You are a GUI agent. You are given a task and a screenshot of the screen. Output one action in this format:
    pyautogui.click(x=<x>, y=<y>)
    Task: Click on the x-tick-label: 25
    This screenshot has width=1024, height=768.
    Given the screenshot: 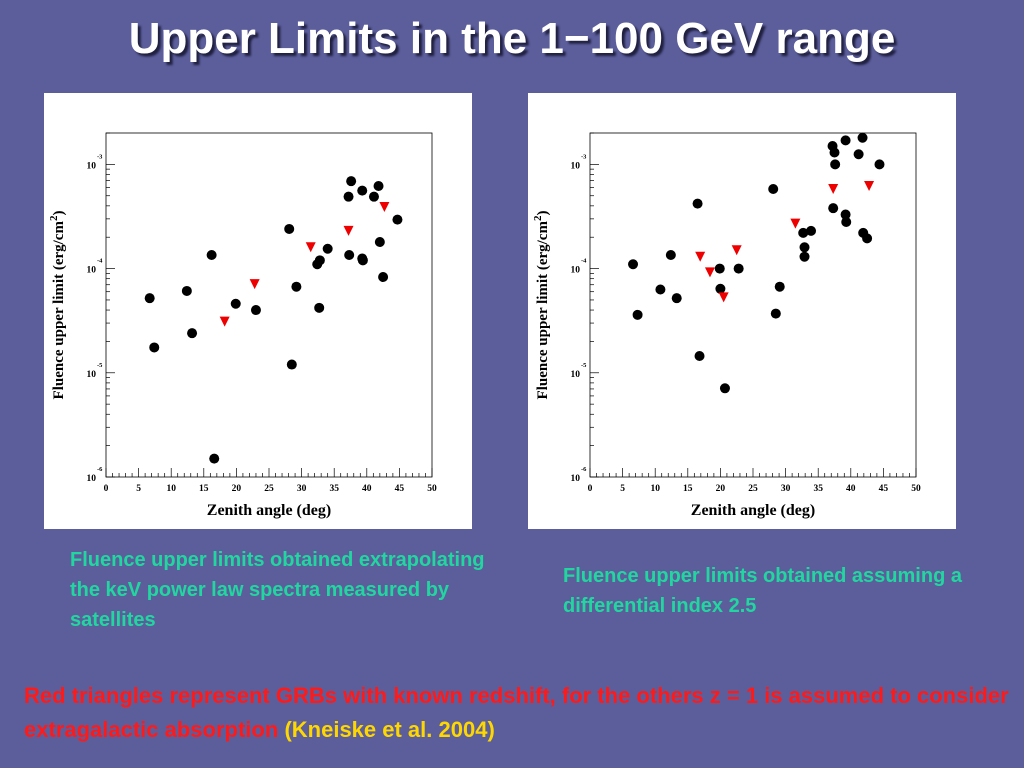 What is the action you would take?
    pyautogui.click(x=753, y=489)
    